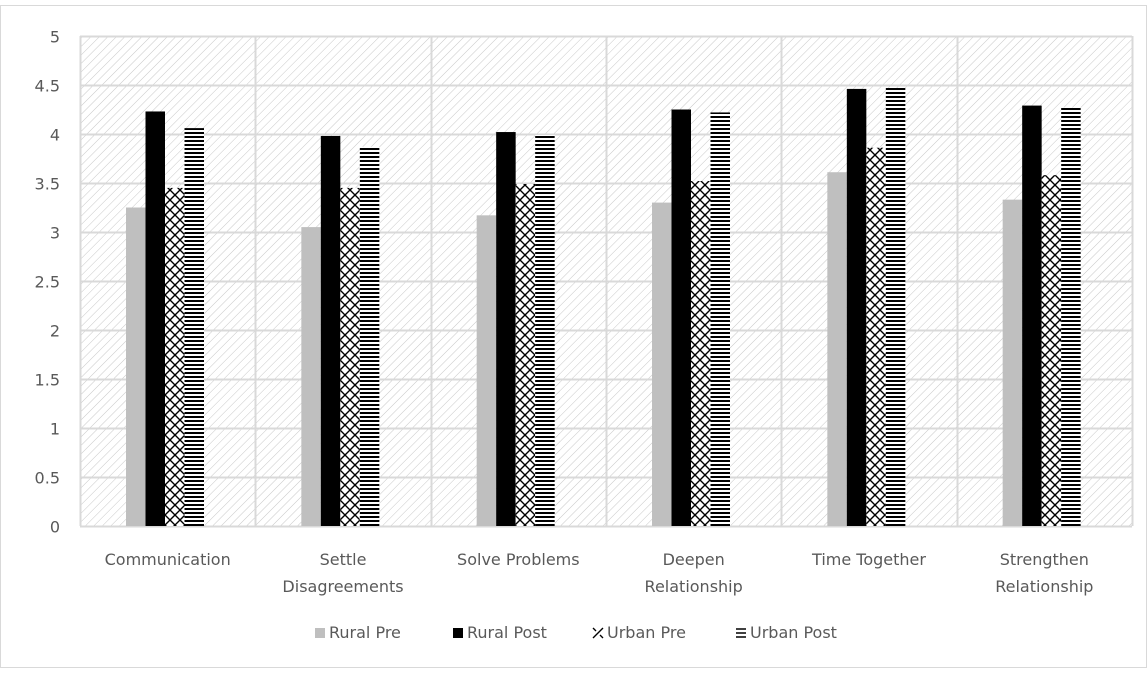  Describe the element at coordinates (47, 184) in the screenshot. I see `y-tick-label: 3.5` at that location.